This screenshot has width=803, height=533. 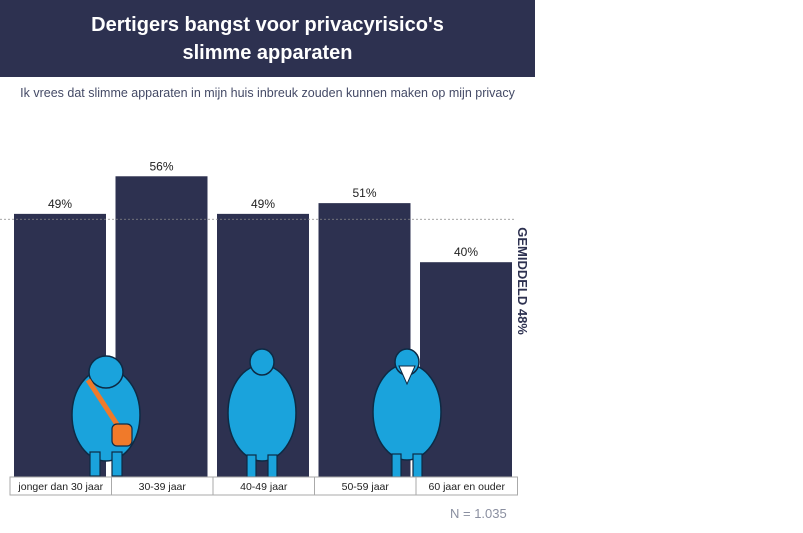 I want to click on figures-illustration, so click(x=256, y=413).